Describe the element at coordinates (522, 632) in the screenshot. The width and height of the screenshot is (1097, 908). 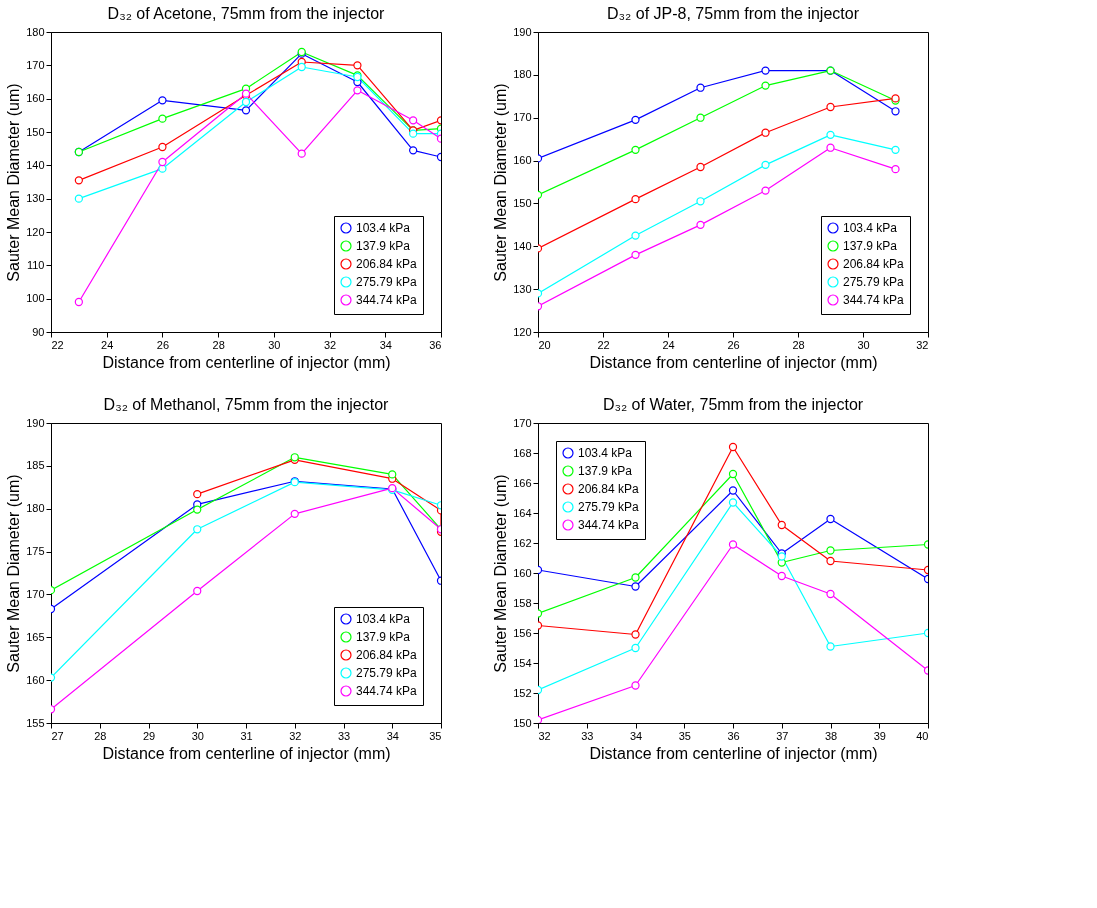
I see `y-tick-label: 156` at that location.